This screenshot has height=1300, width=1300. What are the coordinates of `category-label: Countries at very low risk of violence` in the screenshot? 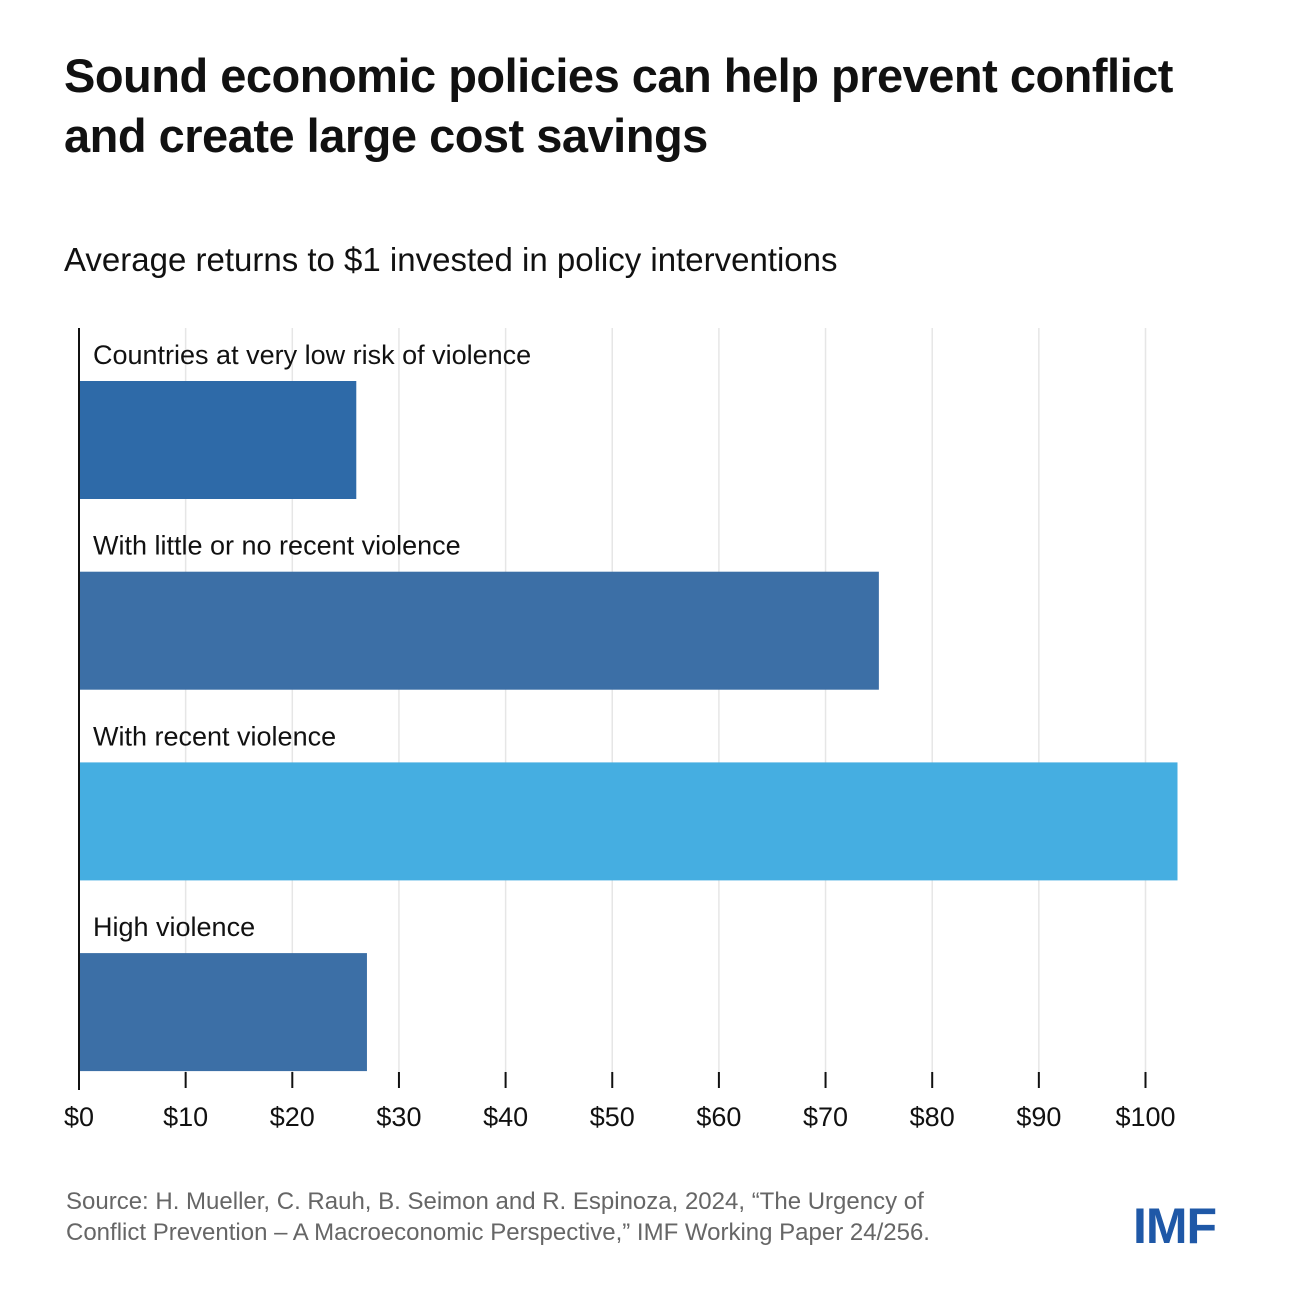 It's located at (312, 355).